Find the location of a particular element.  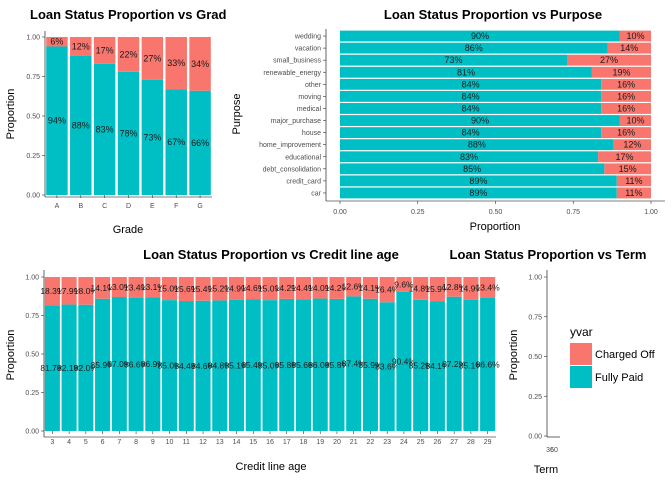

y-tick-label-car: car is located at coordinates (316, 193).